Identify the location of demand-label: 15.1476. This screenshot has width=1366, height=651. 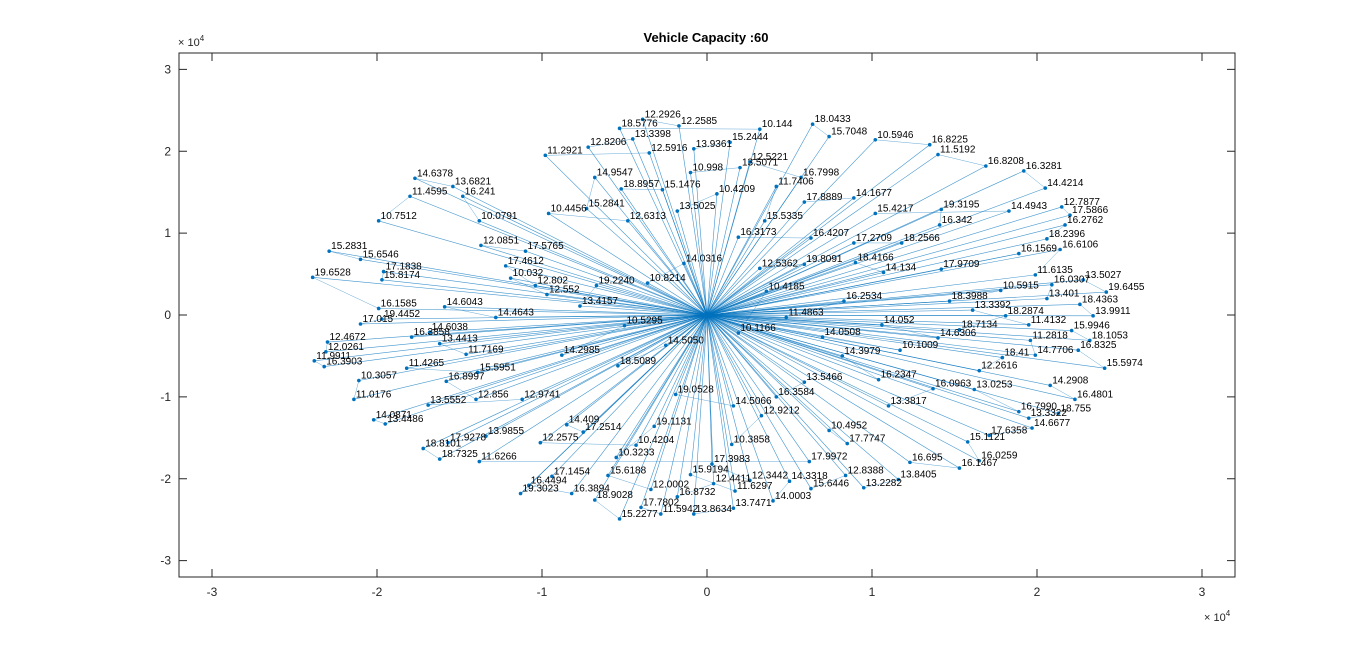
(682, 185).